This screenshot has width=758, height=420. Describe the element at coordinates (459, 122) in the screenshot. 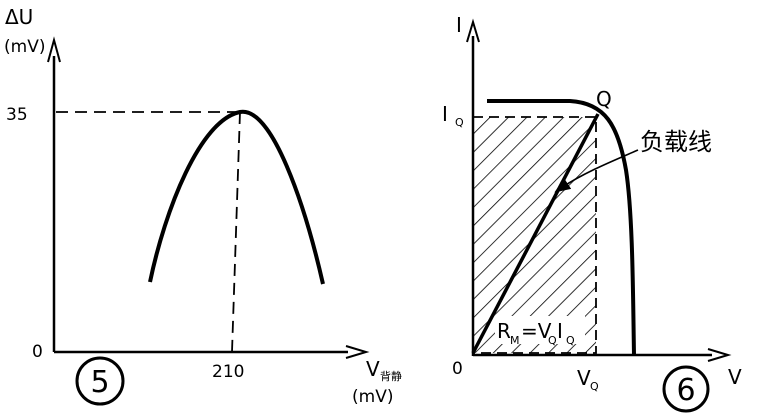

I see `iq-subscript: Q` at that location.